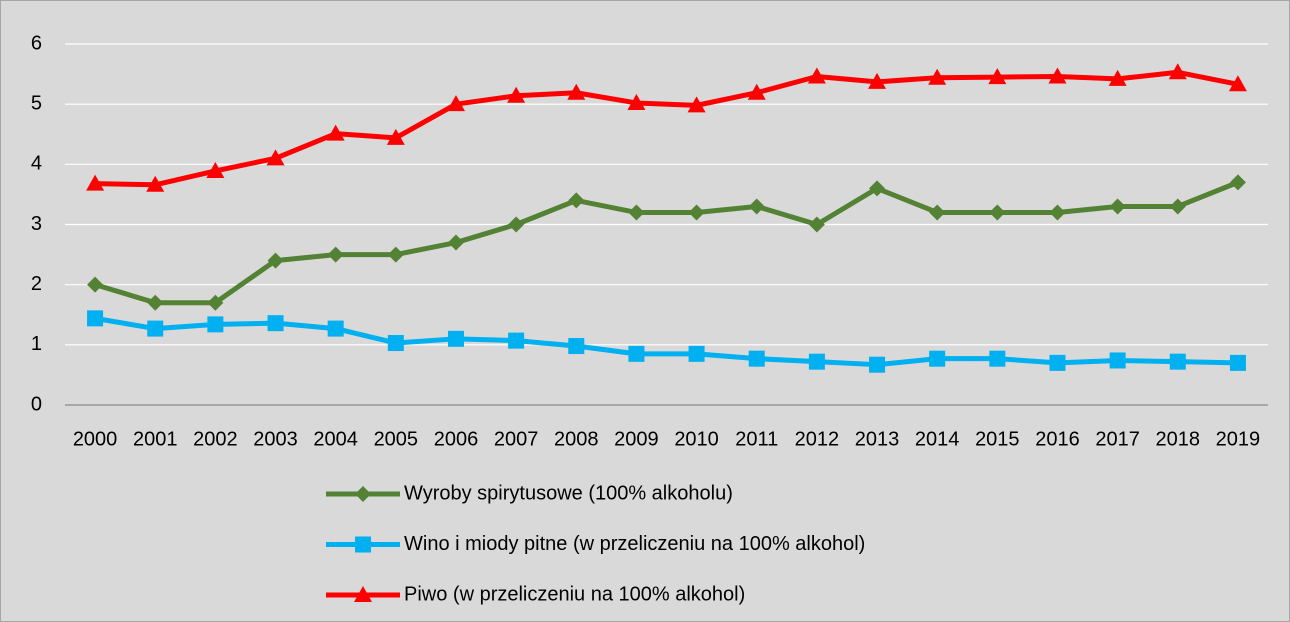  I want to click on x-tick-label: 2019, so click(1238, 439).